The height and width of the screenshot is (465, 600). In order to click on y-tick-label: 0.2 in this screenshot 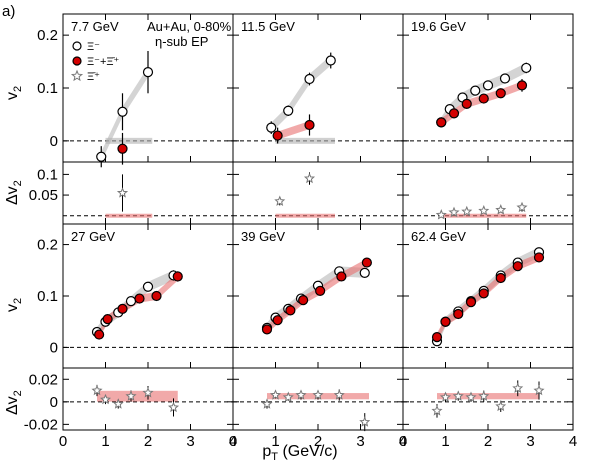, I will do `click(47, 35)`.